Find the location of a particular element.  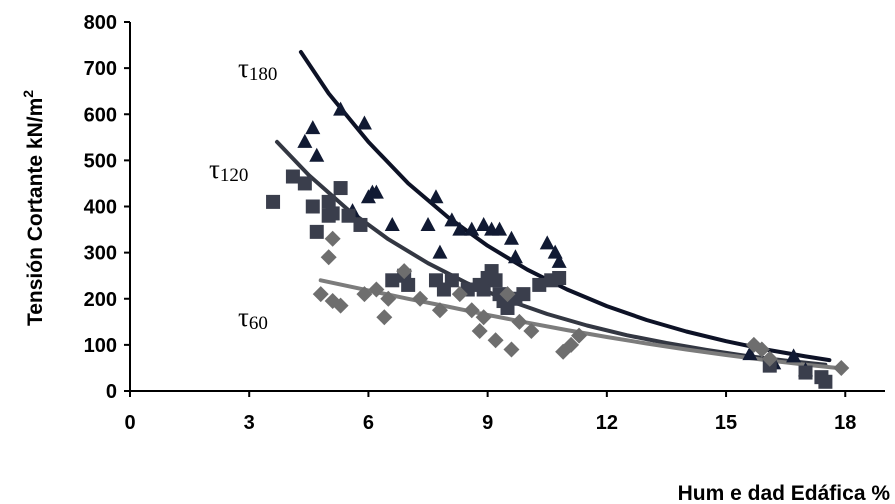

y-axis-title: Tensión Cortante kN/m2 is located at coordinates (33, 208).